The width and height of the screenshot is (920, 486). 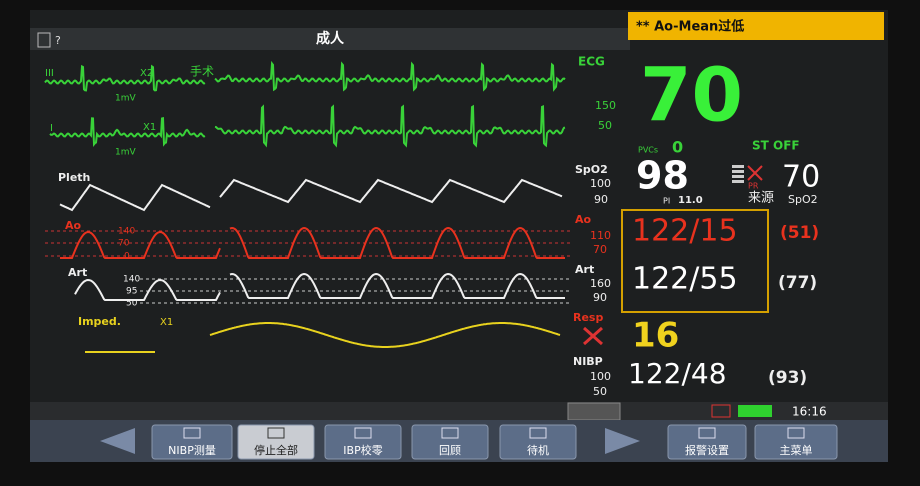 I want to click on art-upper: 160, so click(x=600, y=283).